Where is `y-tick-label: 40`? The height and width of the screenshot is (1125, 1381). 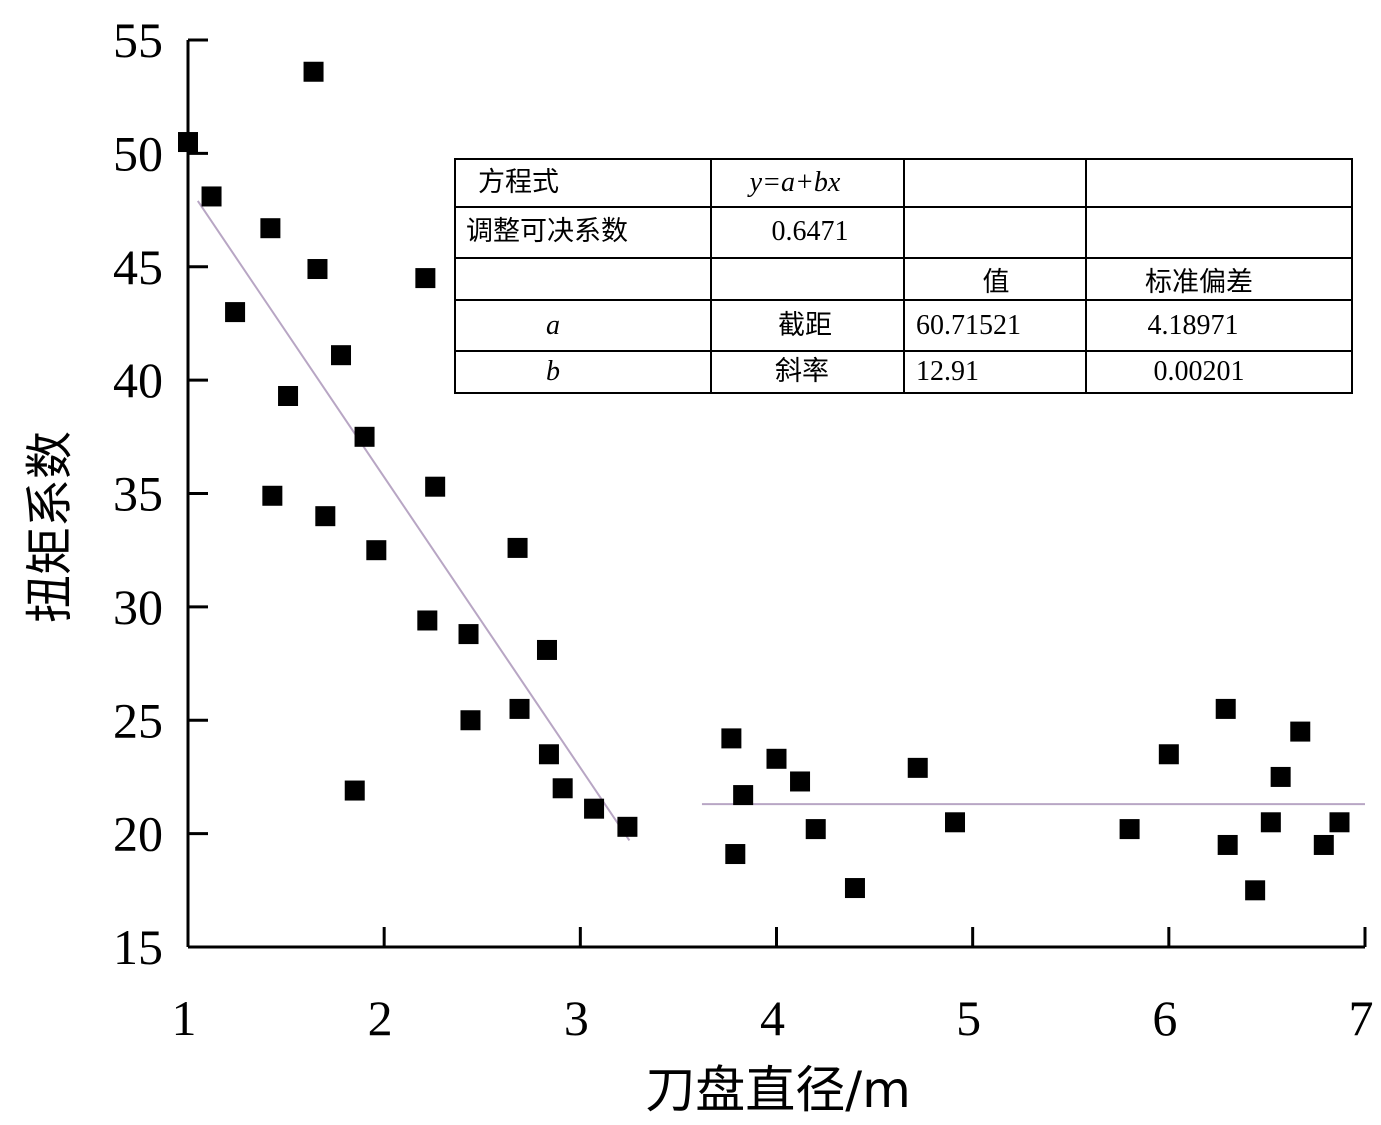
y-tick-label: 40 is located at coordinates (138, 380).